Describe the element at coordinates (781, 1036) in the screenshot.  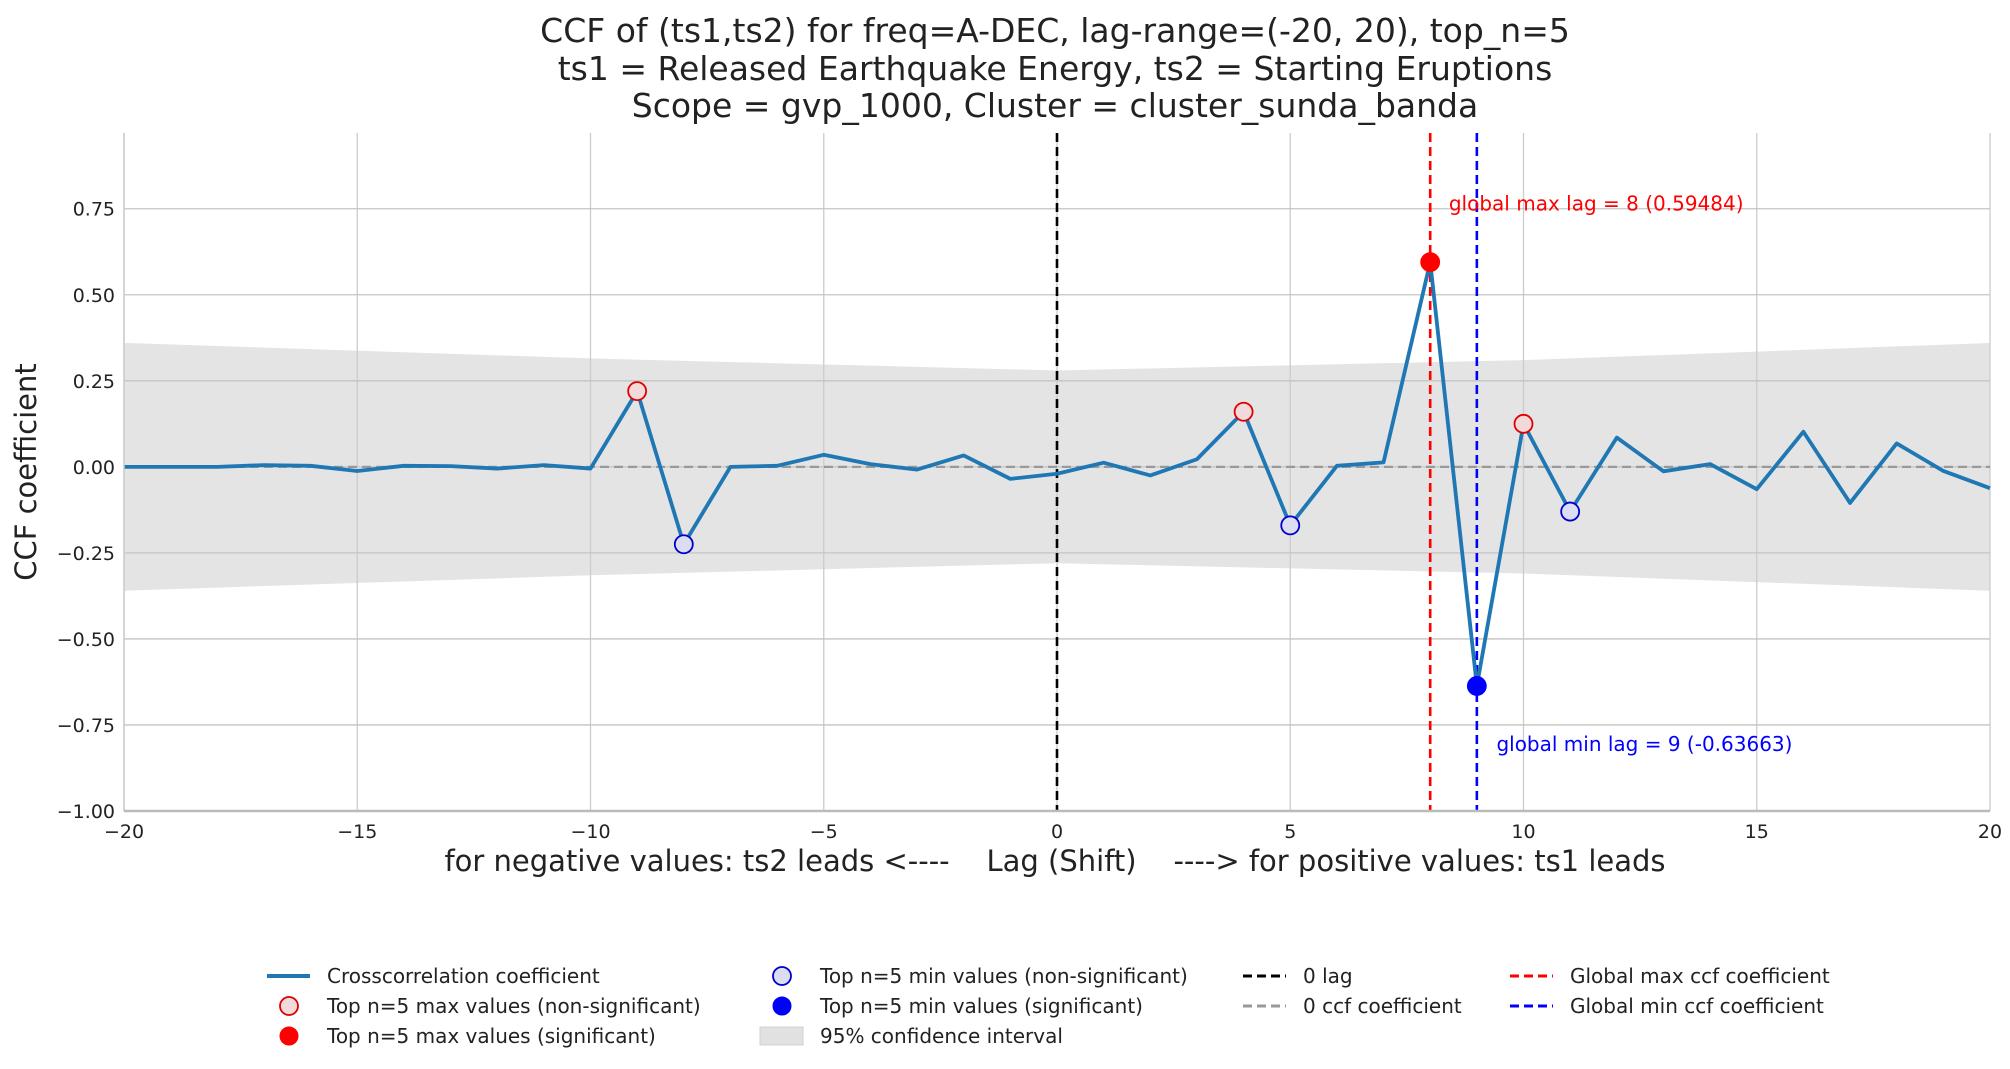
I see `legend-handle-ci` at that location.